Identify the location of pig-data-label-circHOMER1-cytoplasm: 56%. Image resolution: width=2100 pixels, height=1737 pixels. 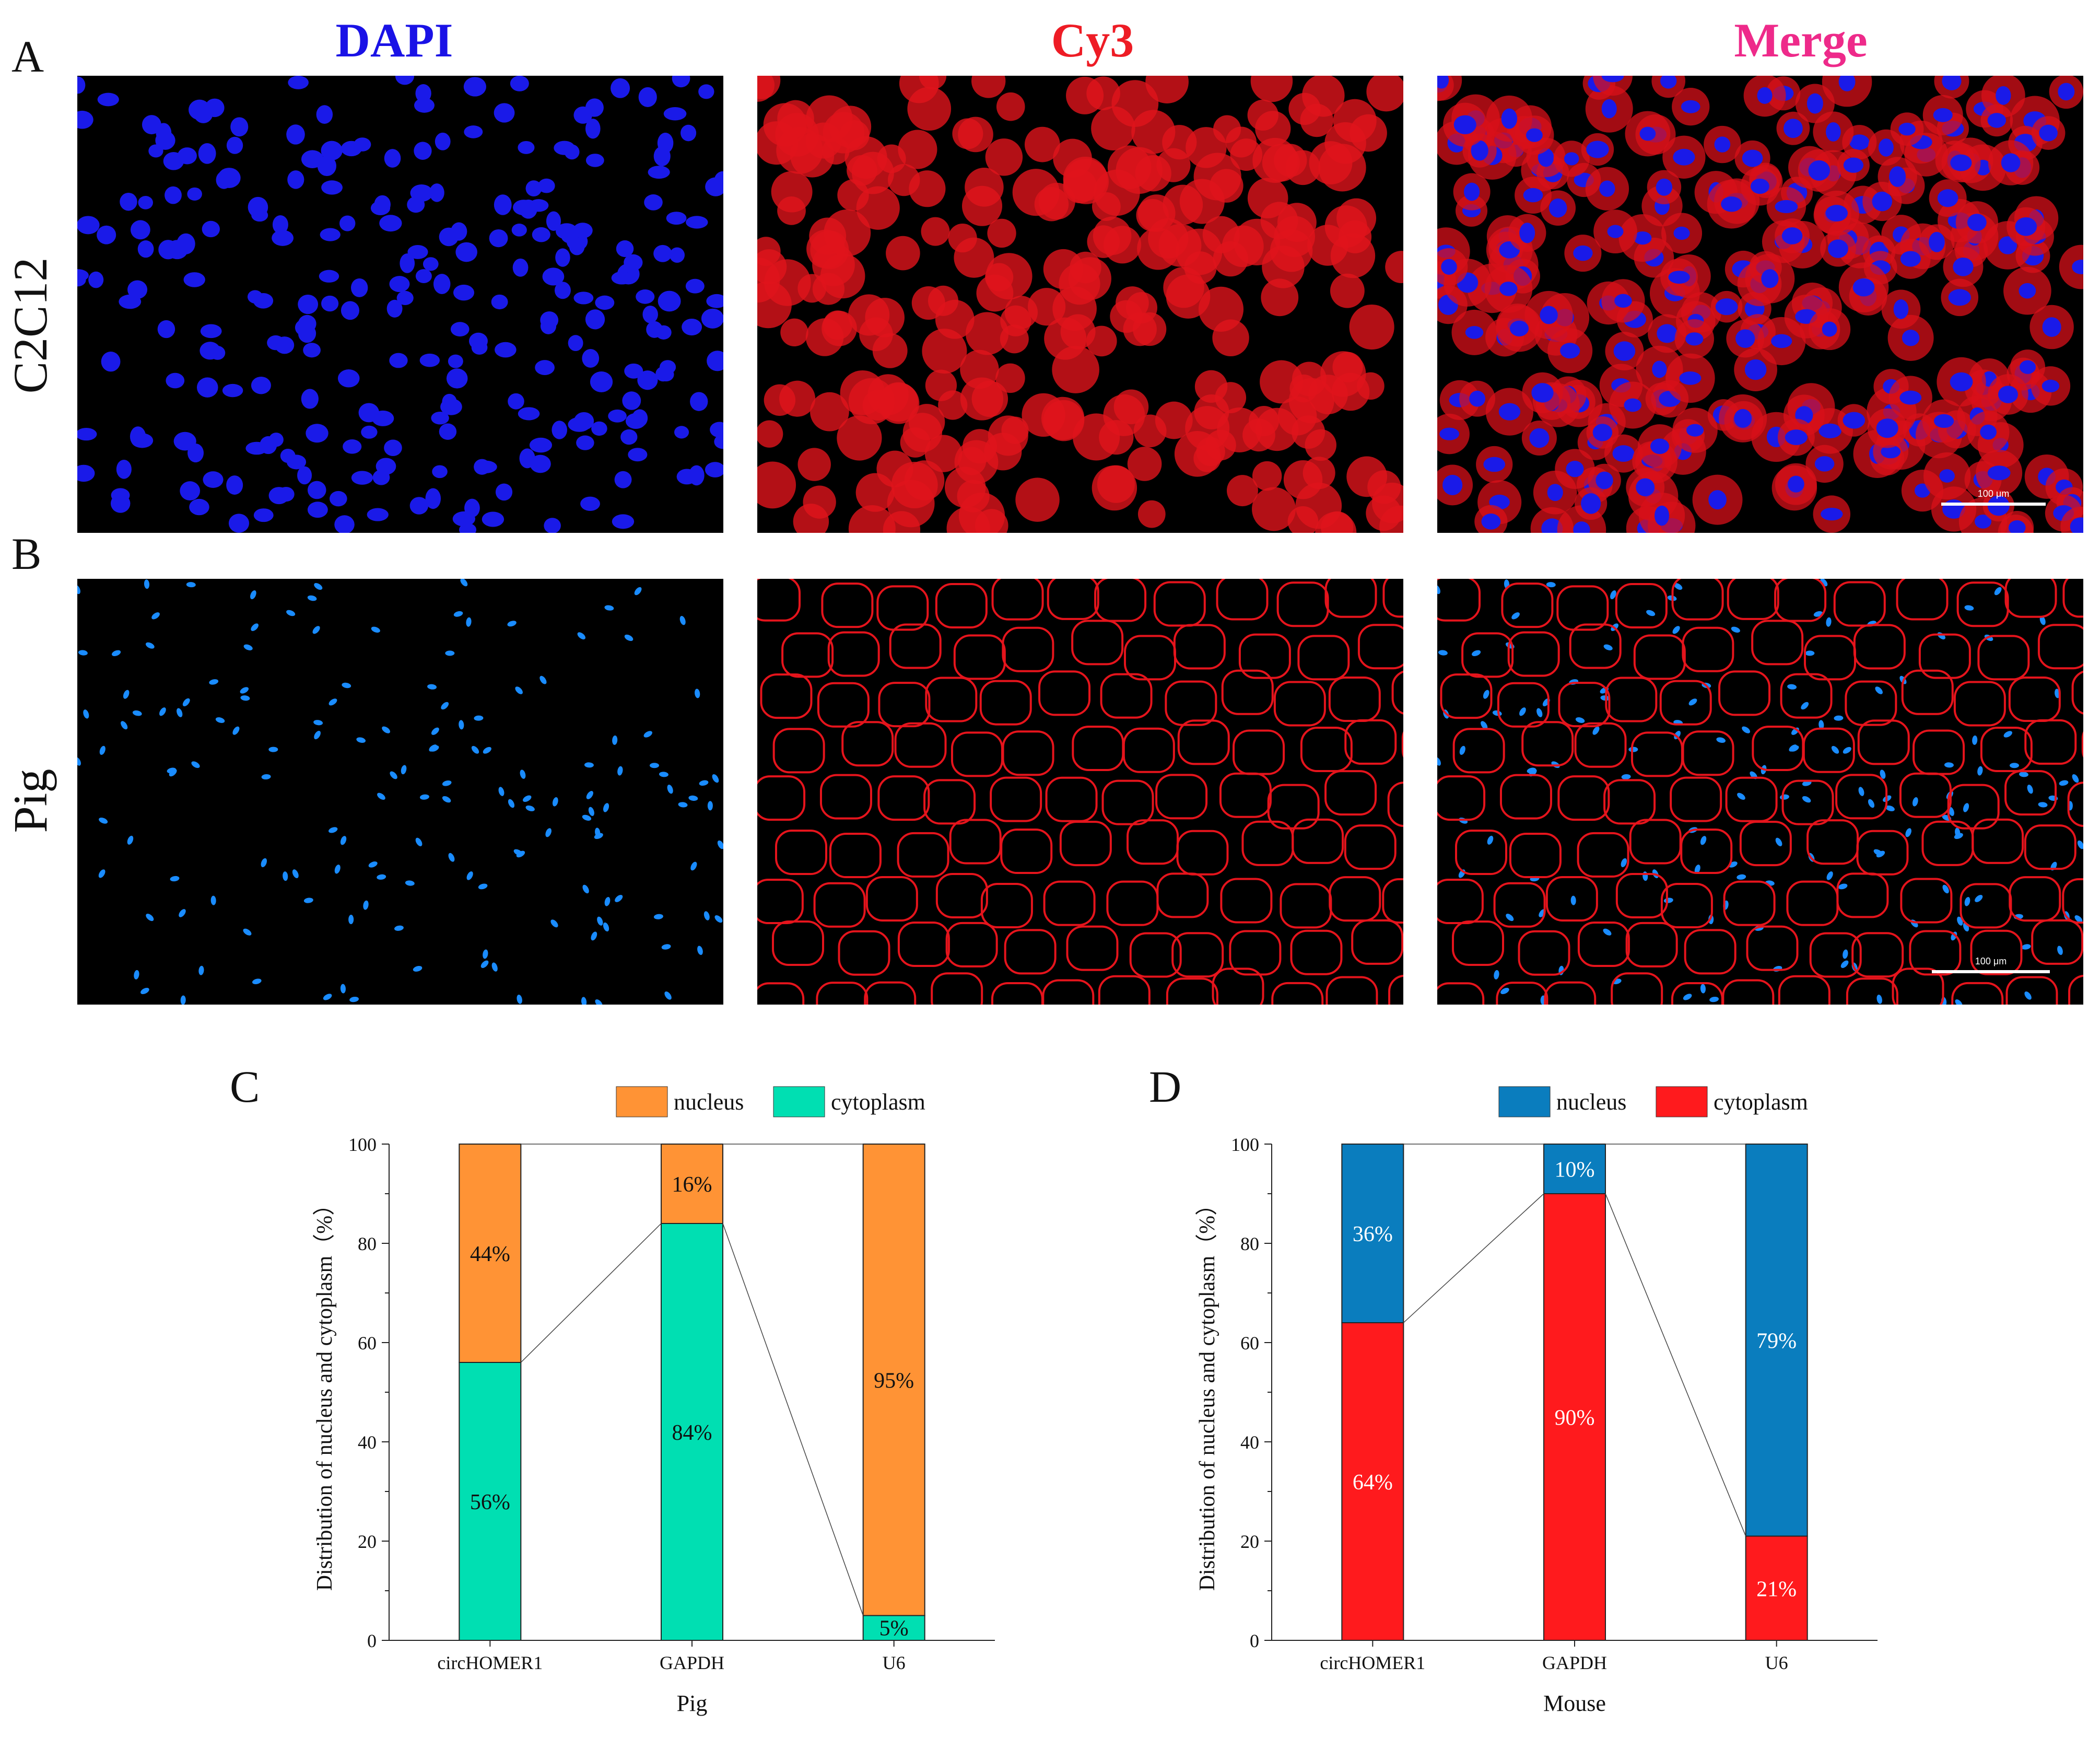
(490, 1502).